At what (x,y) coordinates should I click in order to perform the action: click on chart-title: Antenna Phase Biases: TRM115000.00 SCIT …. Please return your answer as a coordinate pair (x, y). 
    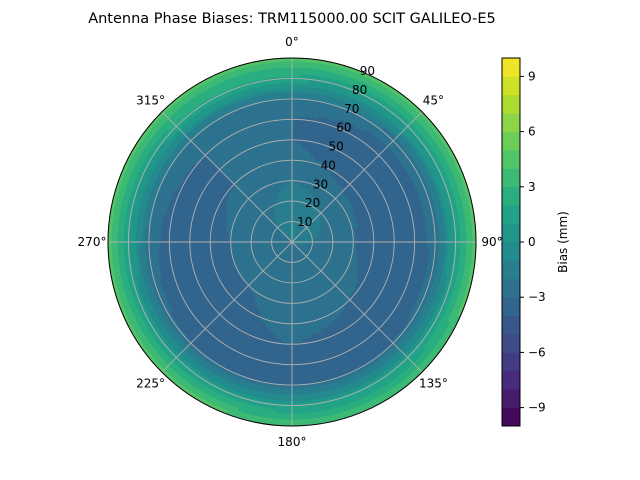
    Looking at the image, I should click on (292, 19).